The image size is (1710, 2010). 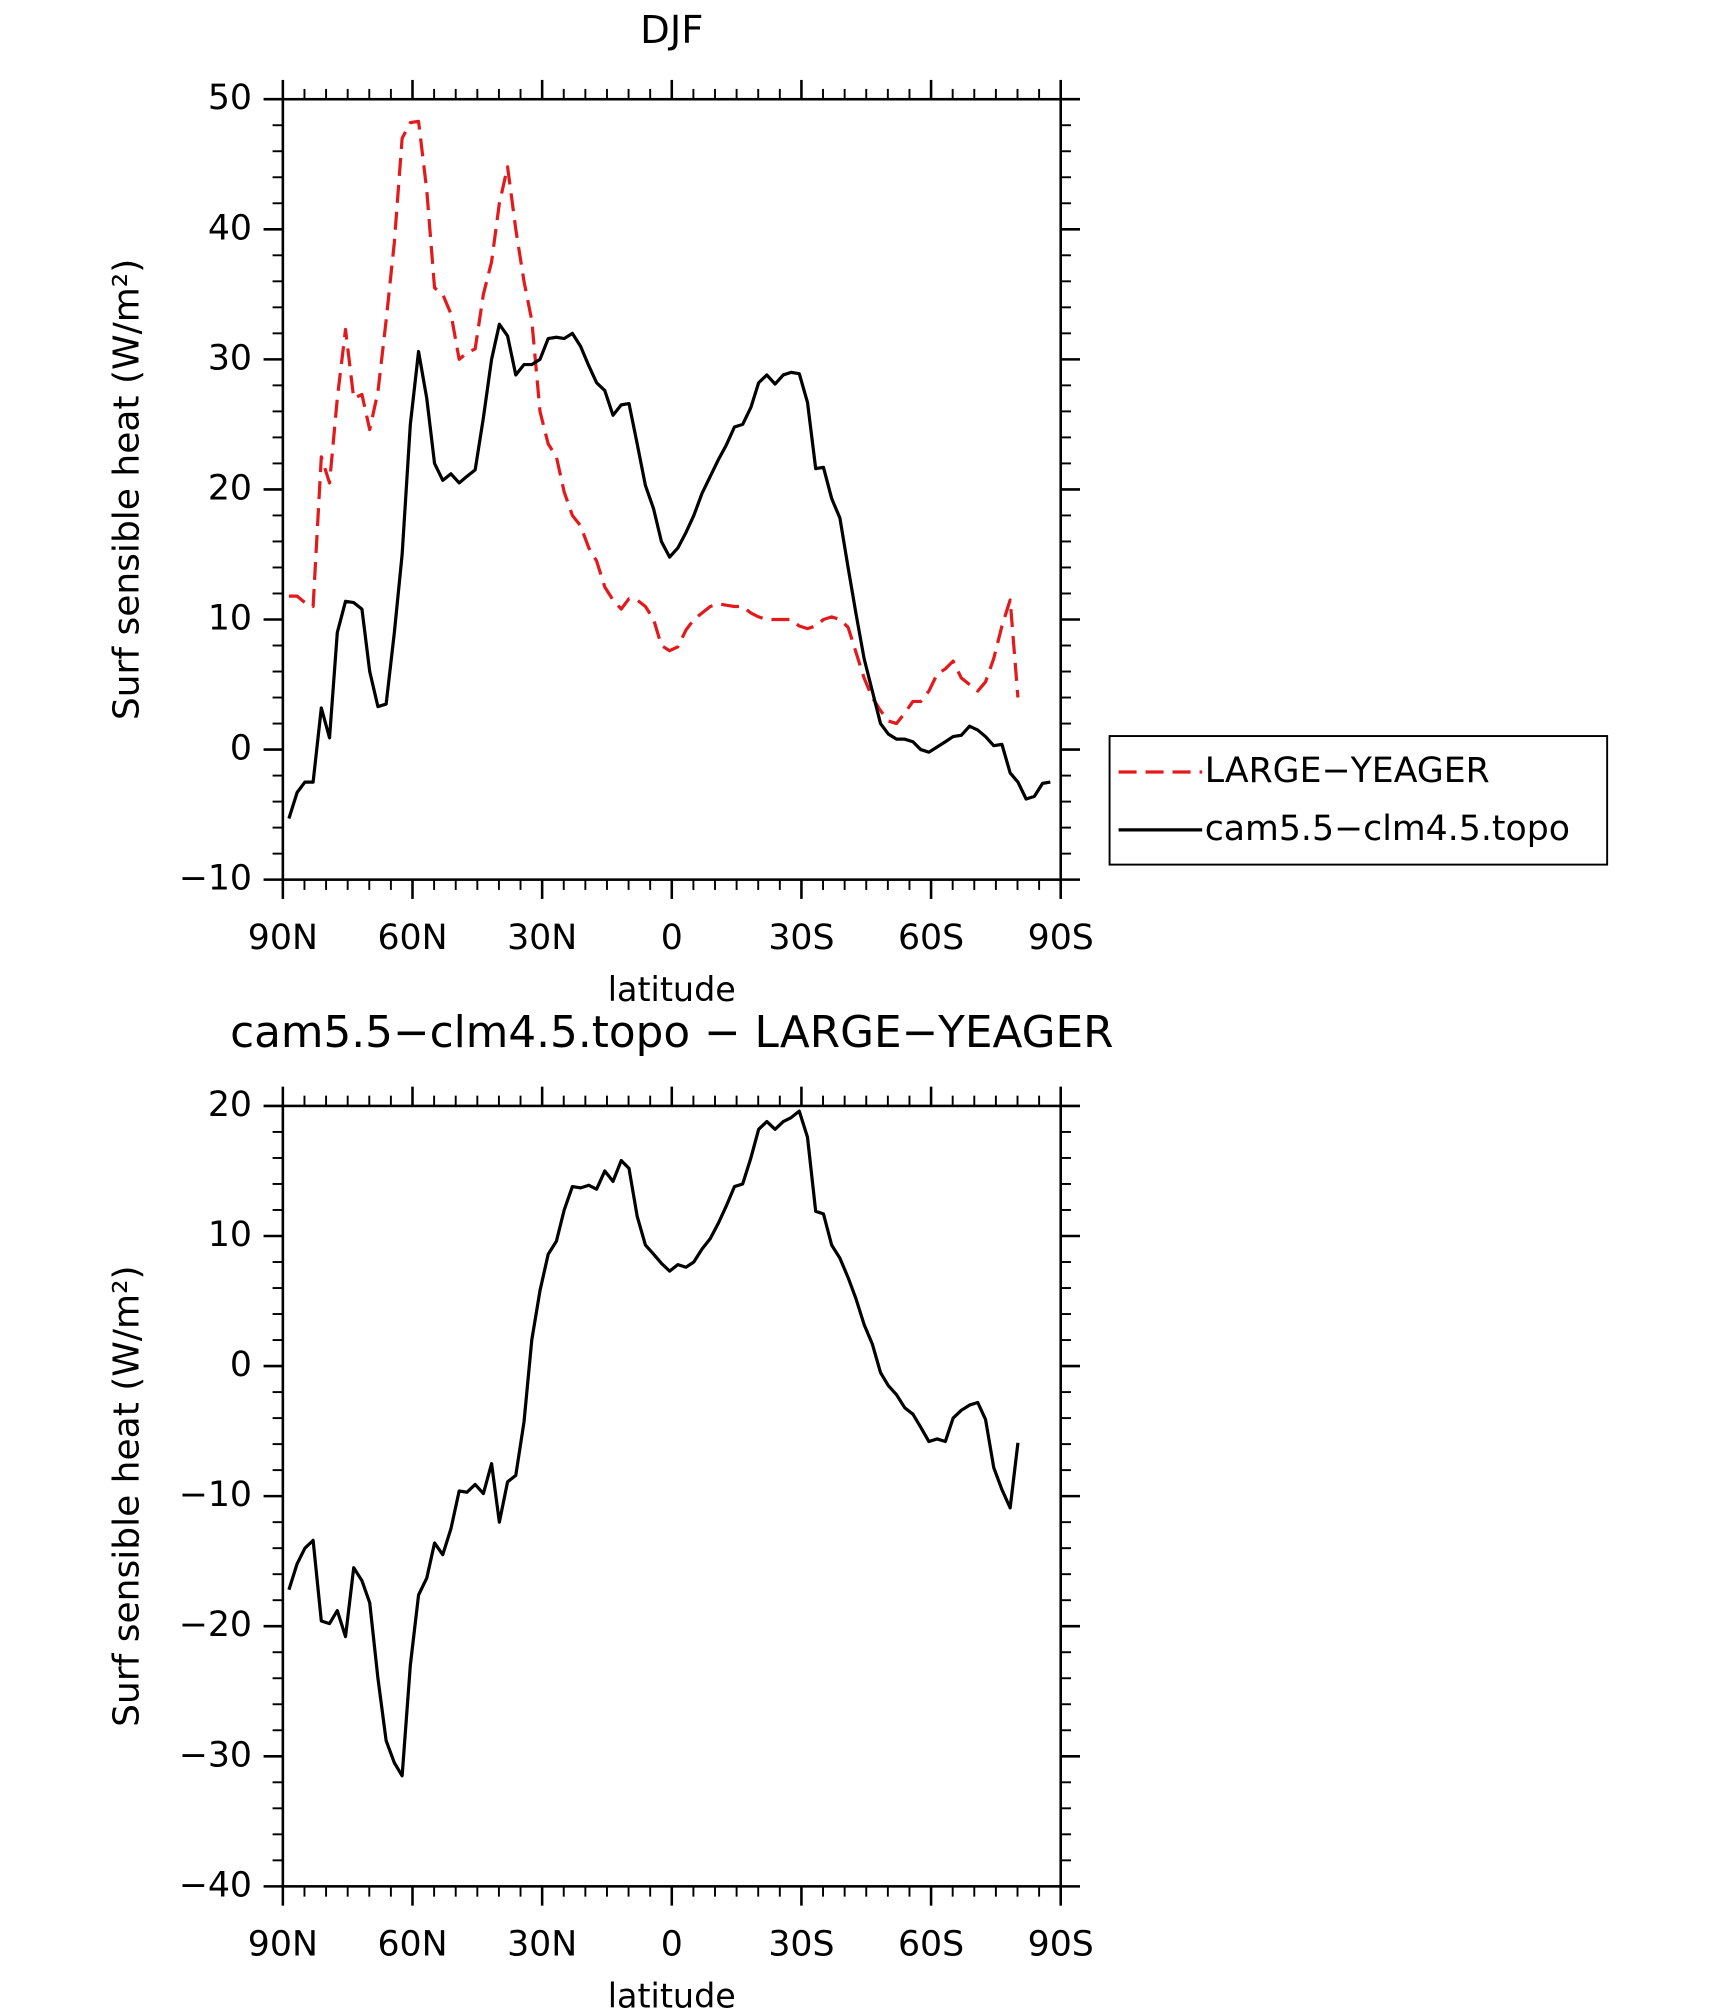 What do you see at coordinates (671, 30) in the screenshot?
I see `chart-title: DJF` at bounding box center [671, 30].